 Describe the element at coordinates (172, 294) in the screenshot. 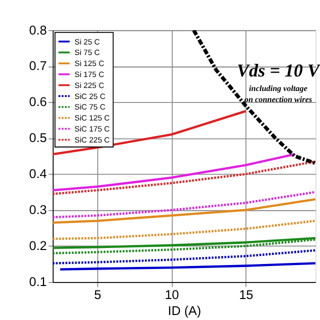

I see `x-tick-label: 10` at that location.